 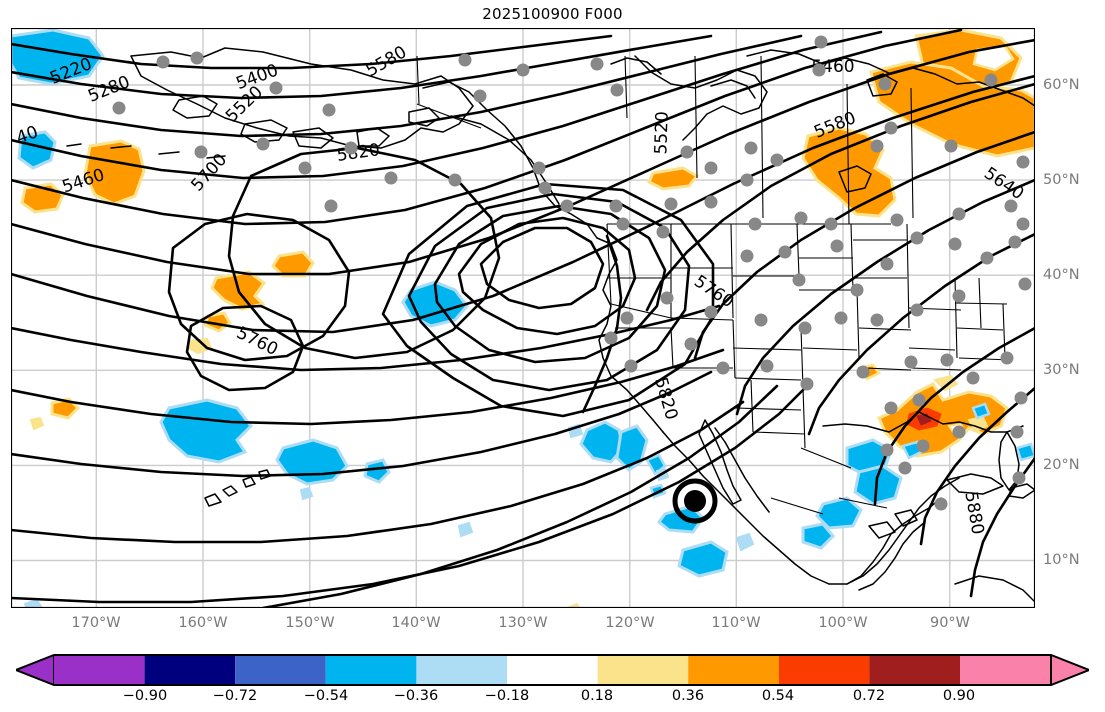 I want to click on colorbar-over-arrow, so click(x=1069, y=670).